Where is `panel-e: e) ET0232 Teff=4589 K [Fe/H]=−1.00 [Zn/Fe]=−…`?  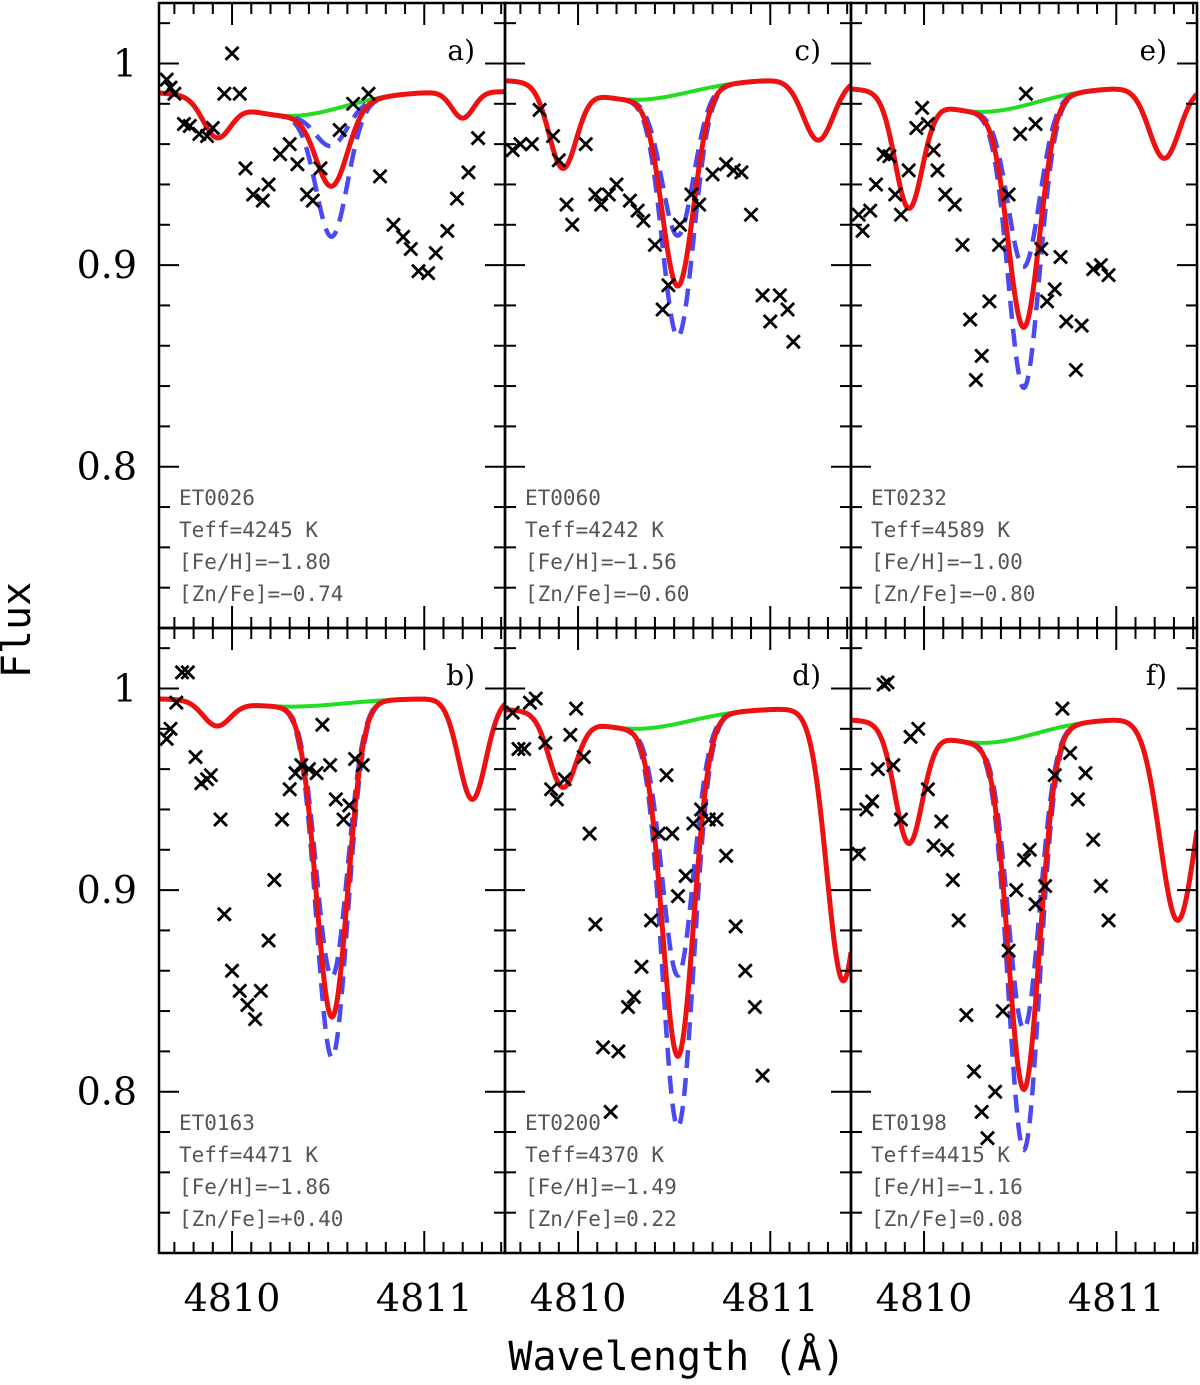
panel-e: e) ET0232 Teff=4589 K [Fe/H]=−1.00 [Zn/Fe]=−… is located at coordinates (1024, 315).